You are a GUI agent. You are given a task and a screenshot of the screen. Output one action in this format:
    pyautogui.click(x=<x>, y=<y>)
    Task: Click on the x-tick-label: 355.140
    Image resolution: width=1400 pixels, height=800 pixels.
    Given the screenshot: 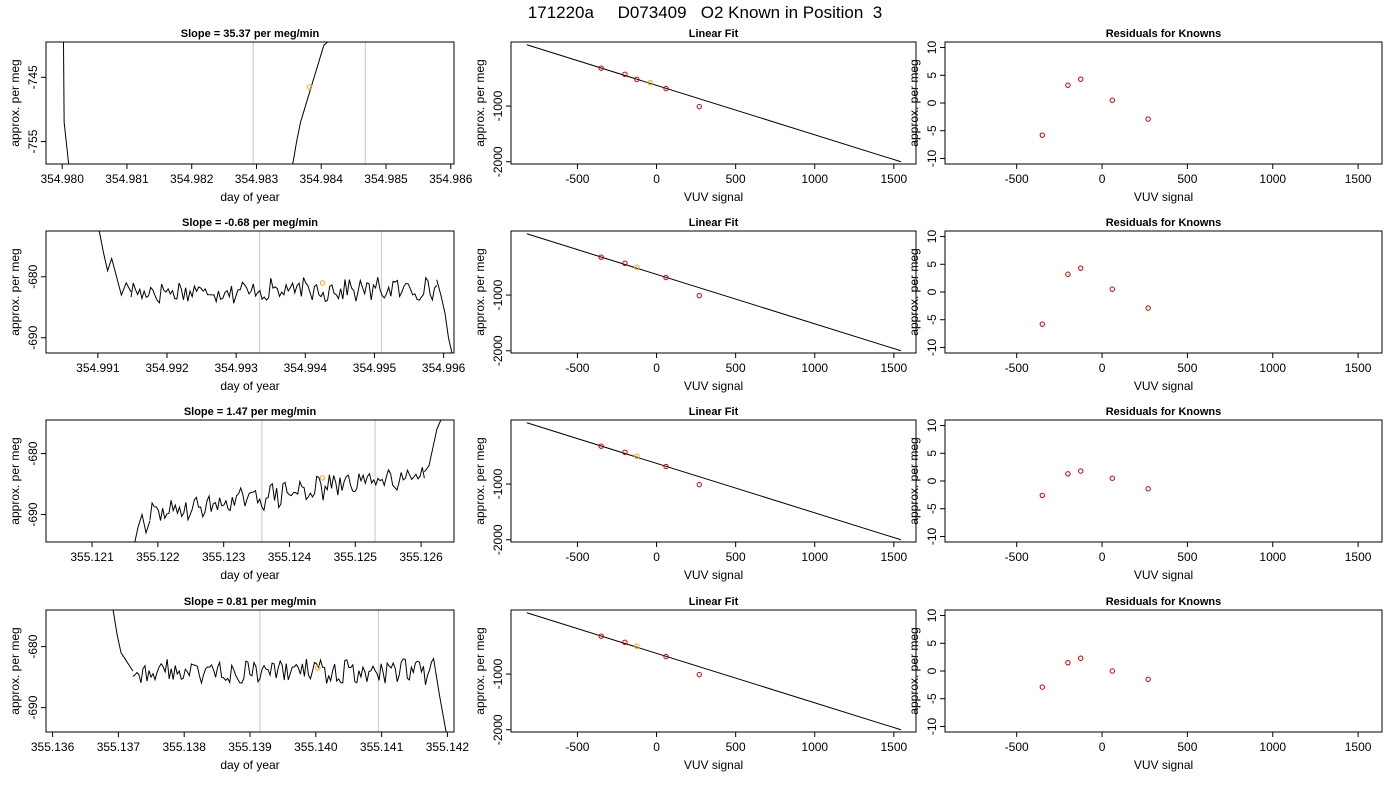 What is the action you would take?
    pyautogui.click(x=316, y=747)
    